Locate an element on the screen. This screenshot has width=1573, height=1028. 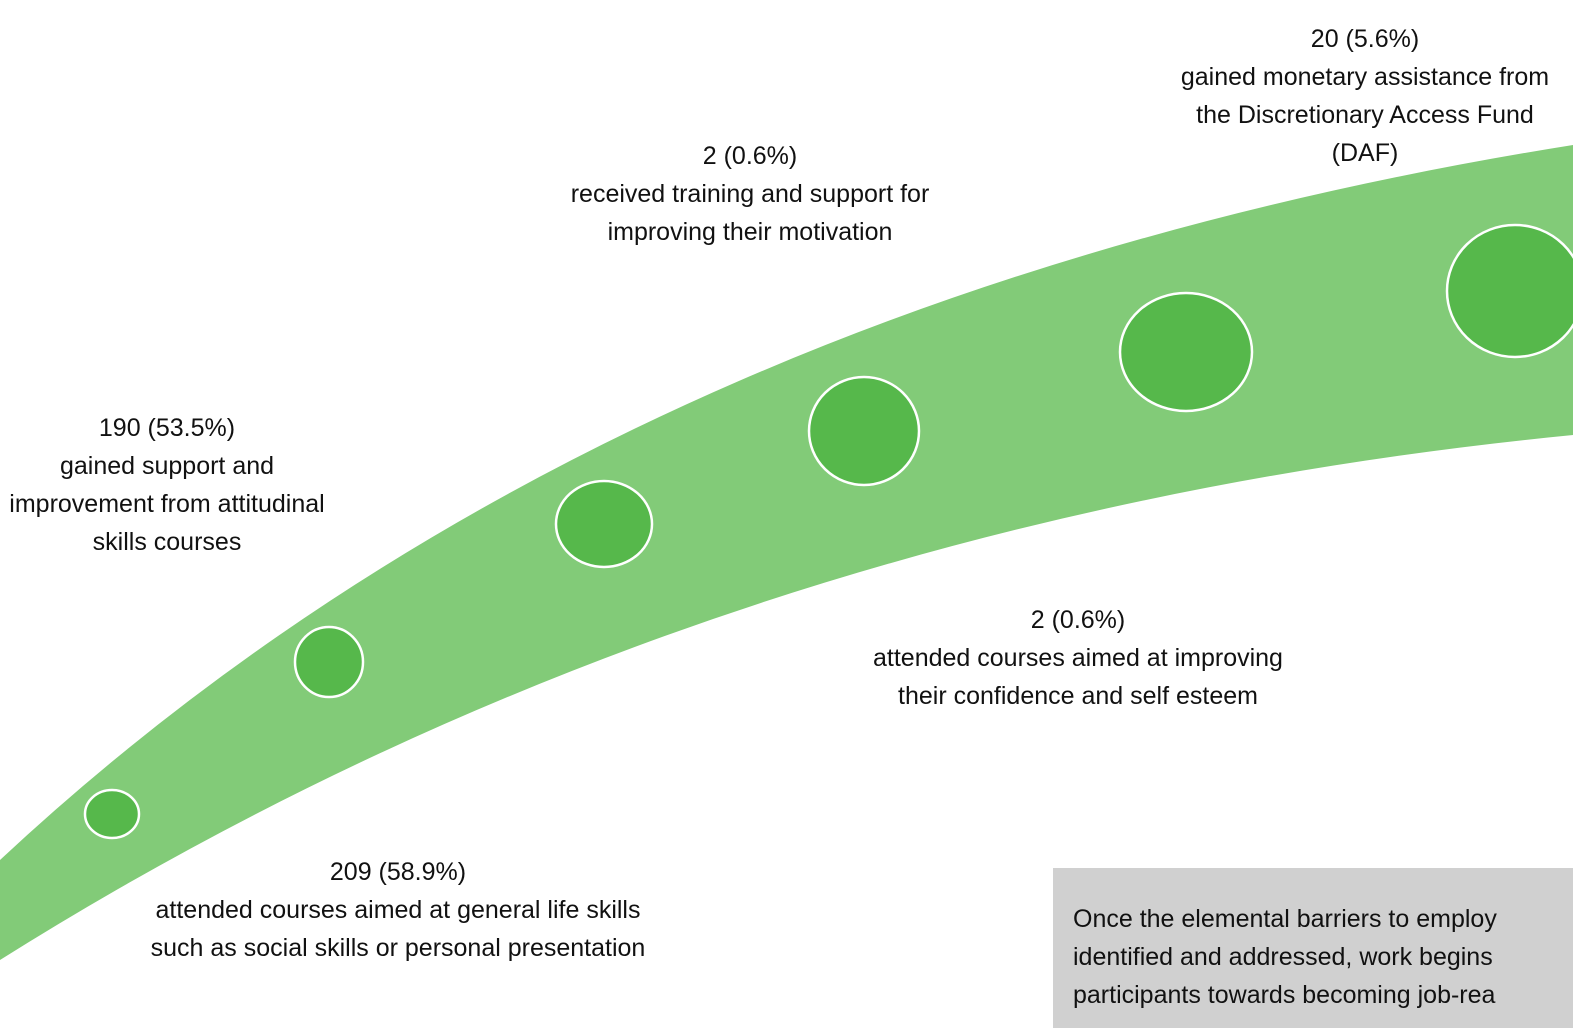
step-value: 190 (53.5%) is located at coordinates (167, 428).